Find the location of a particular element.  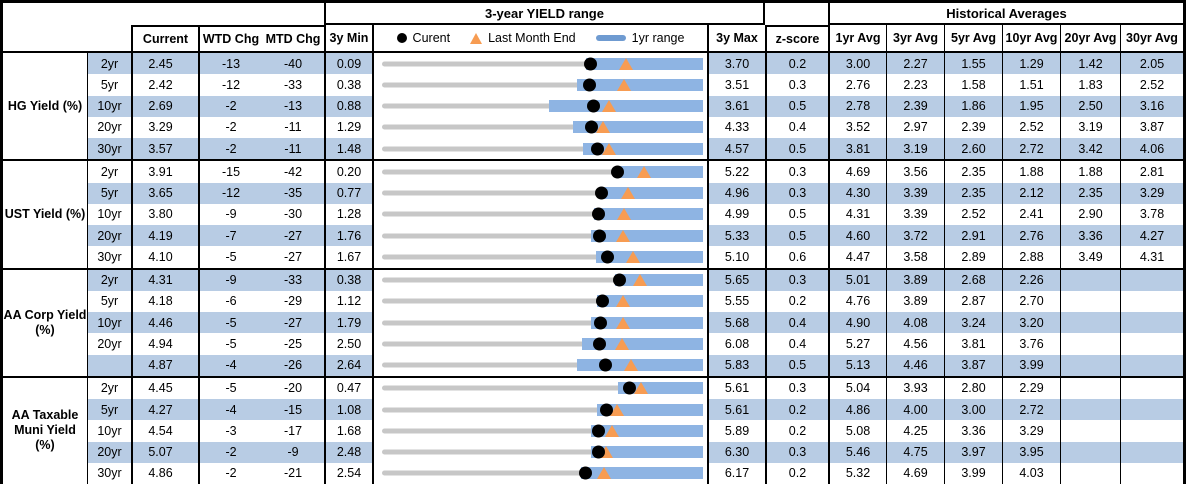

avg-cell: 3.58 is located at coordinates (915, 257).